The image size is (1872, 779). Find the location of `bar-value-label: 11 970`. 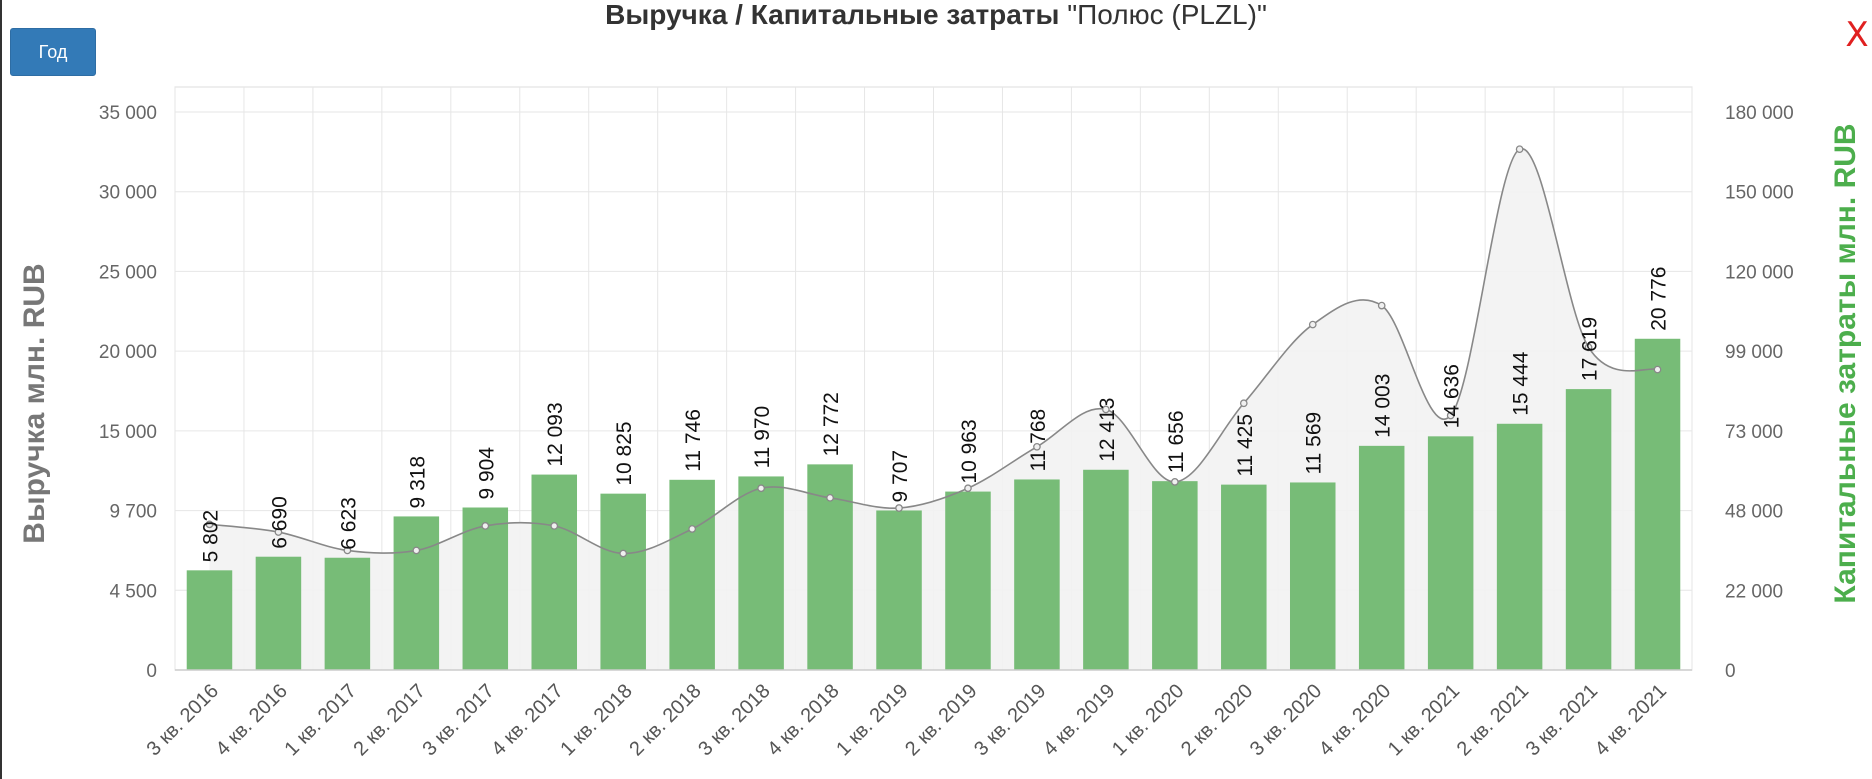

bar-value-label: 11 970 is located at coordinates (762, 437).